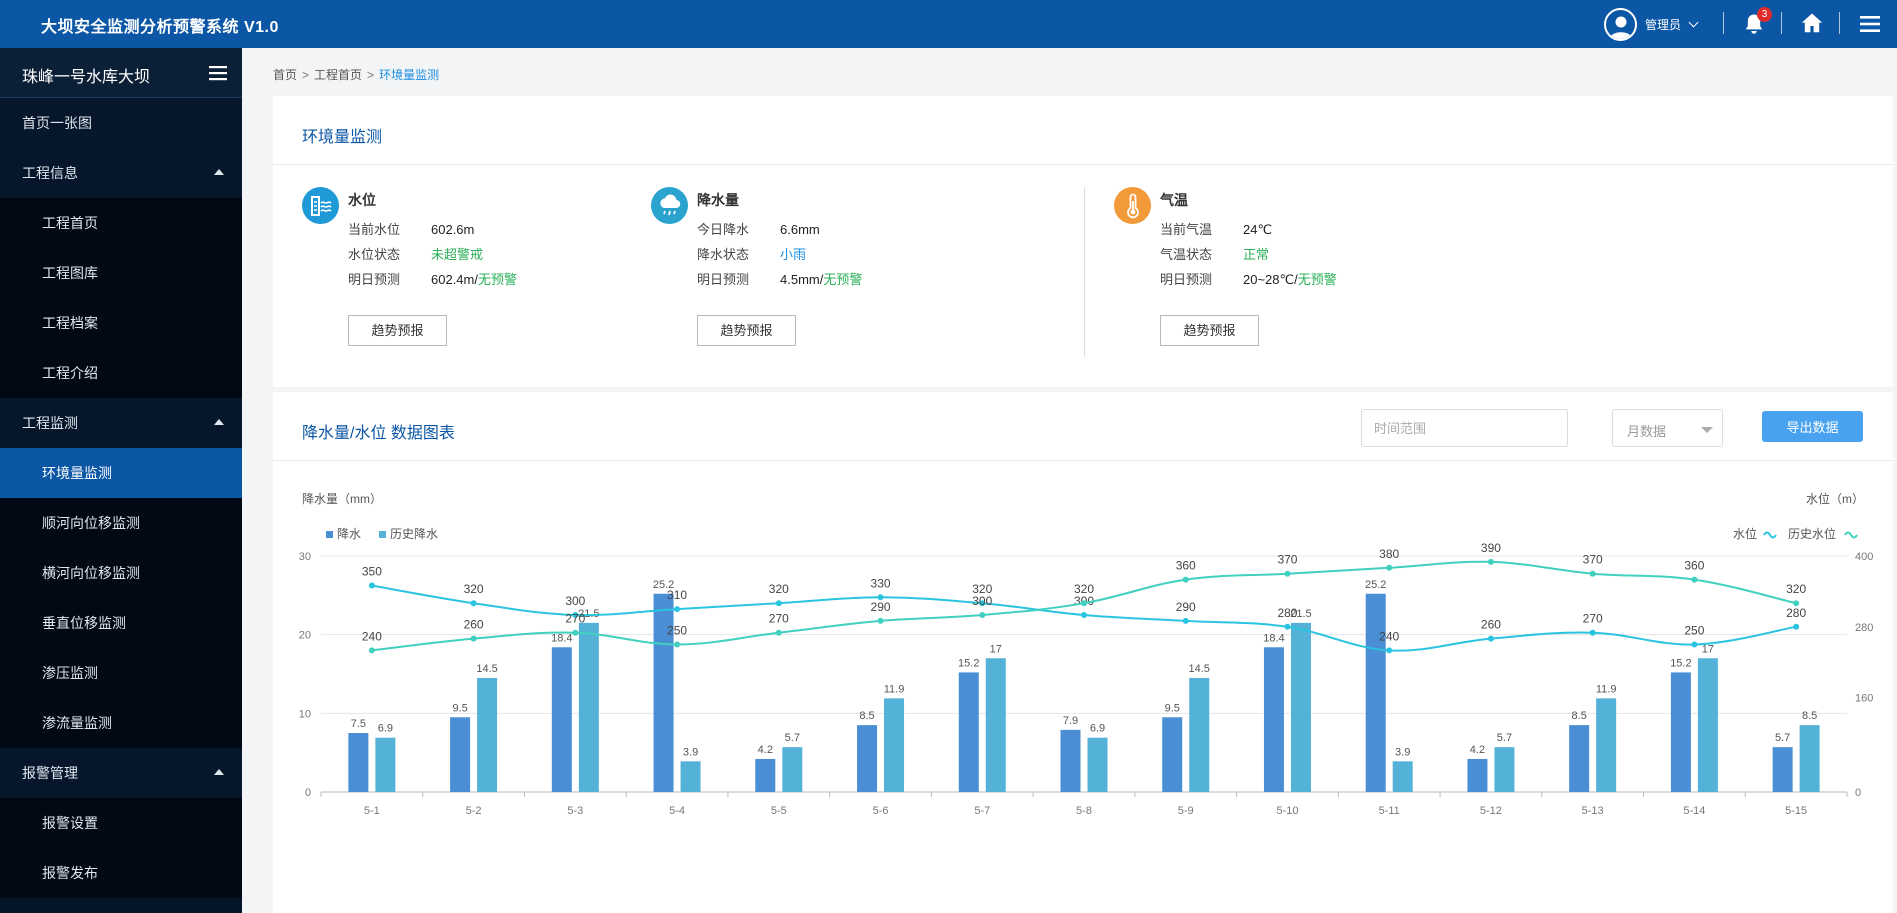 The image size is (1897, 913). I want to click on sidebar-item: 环境量监测, so click(121, 473).